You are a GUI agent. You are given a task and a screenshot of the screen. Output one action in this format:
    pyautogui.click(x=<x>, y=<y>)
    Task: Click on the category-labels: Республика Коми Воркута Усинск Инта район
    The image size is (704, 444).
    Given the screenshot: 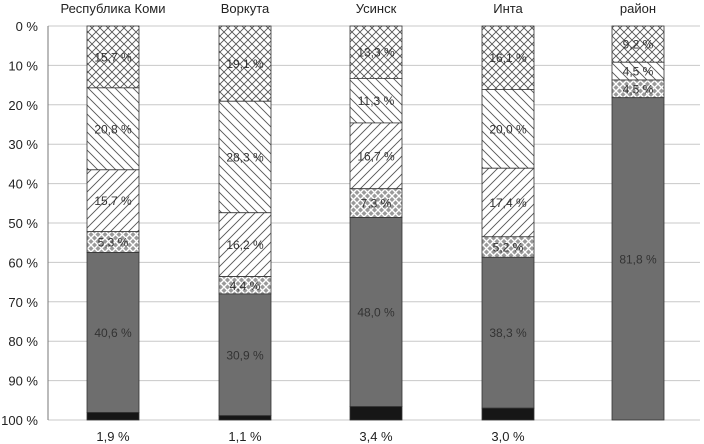 What is the action you would take?
    pyautogui.click(x=358, y=8)
    